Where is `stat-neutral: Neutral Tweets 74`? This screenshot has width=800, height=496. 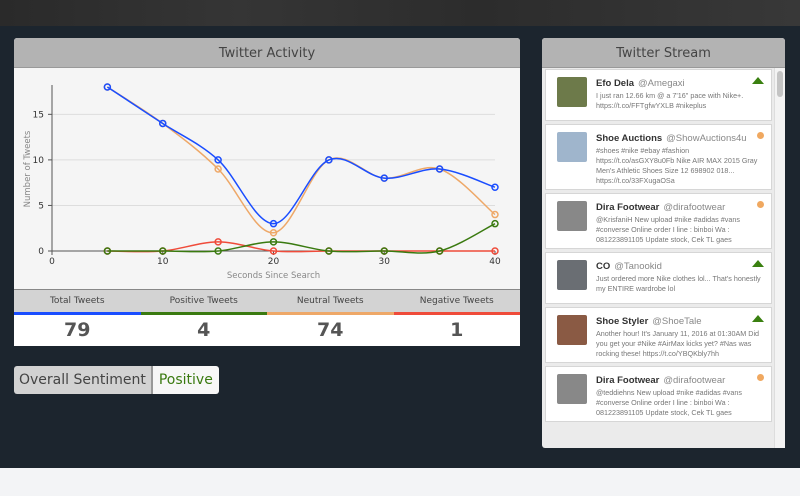 stat-neutral: Neutral Tweets 74 is located at coordinates (330, 317).